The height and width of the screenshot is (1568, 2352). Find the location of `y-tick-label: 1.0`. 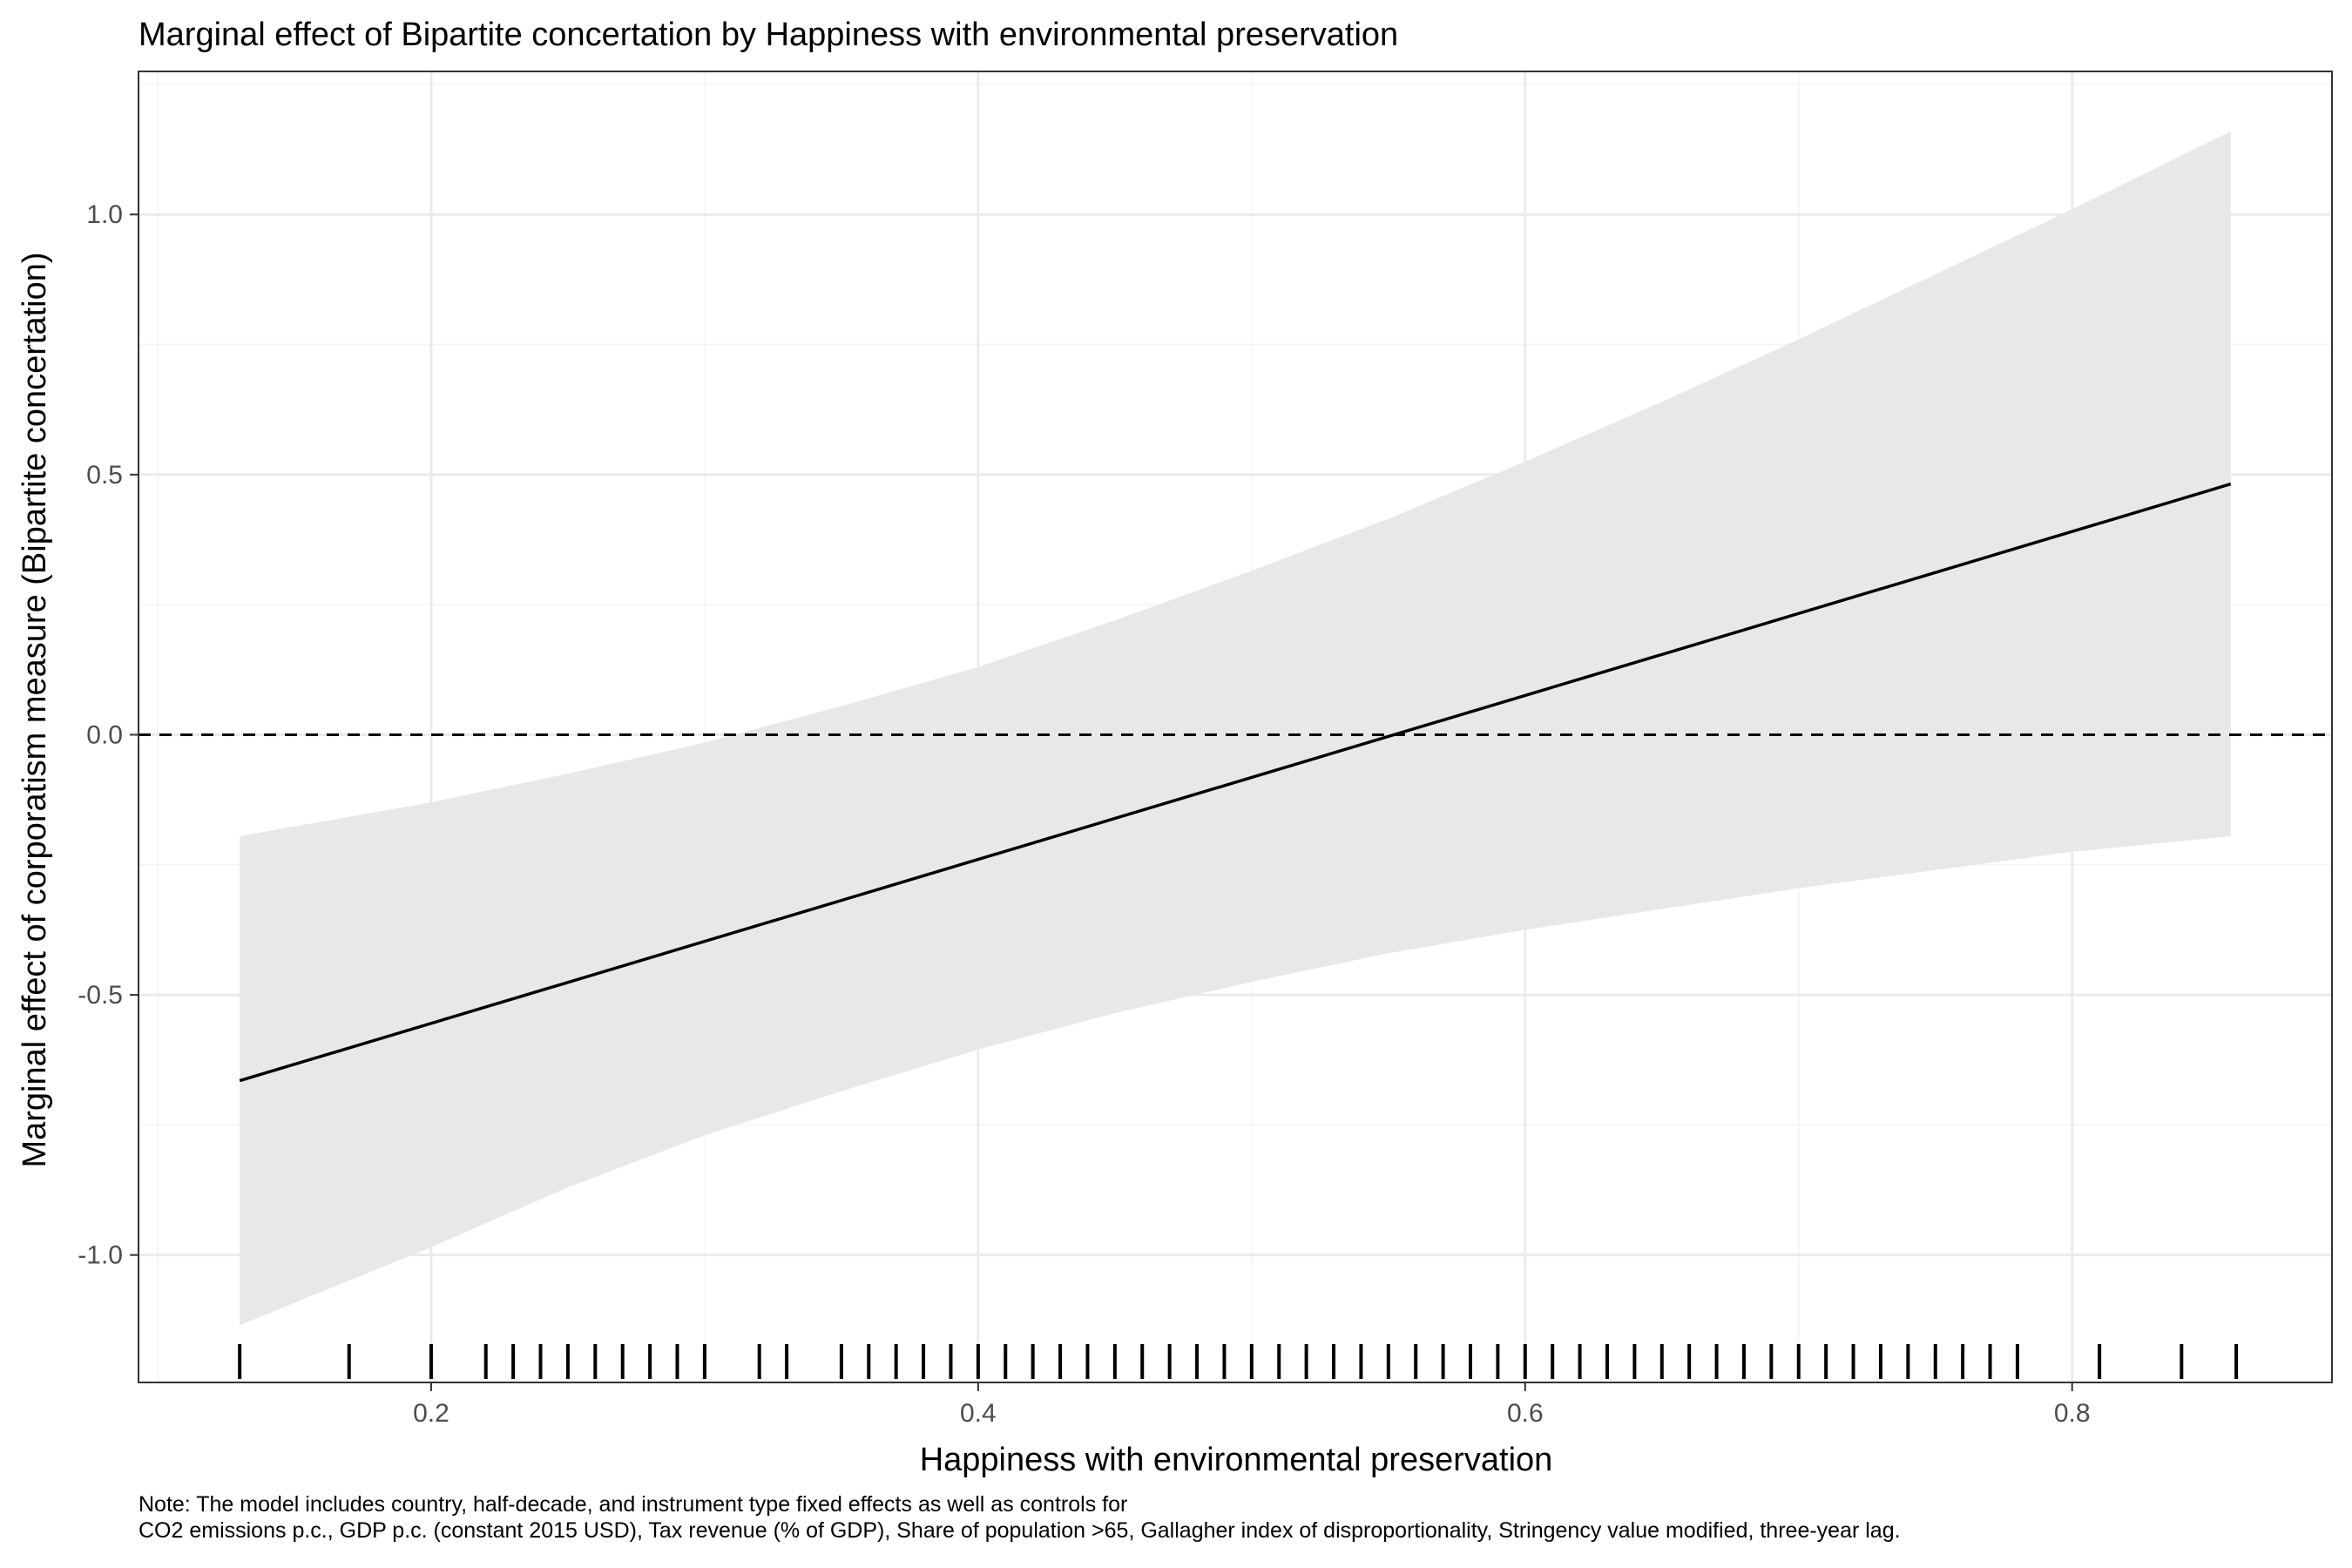

y-tick-label: 1.0 is located at coordinates (104, 215).